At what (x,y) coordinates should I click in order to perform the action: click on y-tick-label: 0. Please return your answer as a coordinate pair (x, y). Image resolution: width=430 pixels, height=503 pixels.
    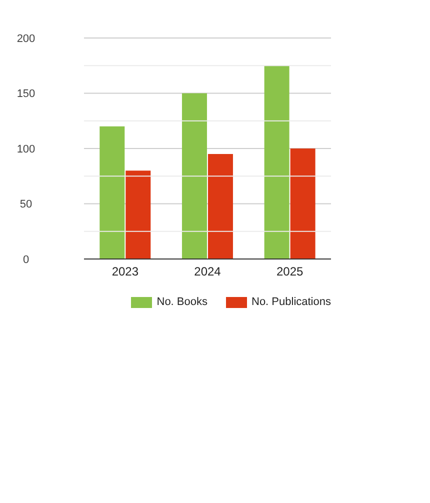
    Looking at the image, I should click on (26, 260).